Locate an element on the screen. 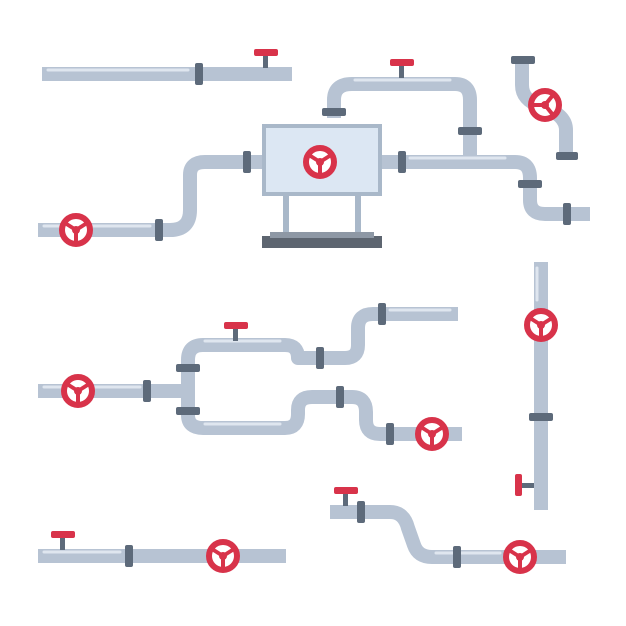 The width and height of the screenshot is (626, 626). pipe-segment-bottom-left is located at coordinates (162, 552).